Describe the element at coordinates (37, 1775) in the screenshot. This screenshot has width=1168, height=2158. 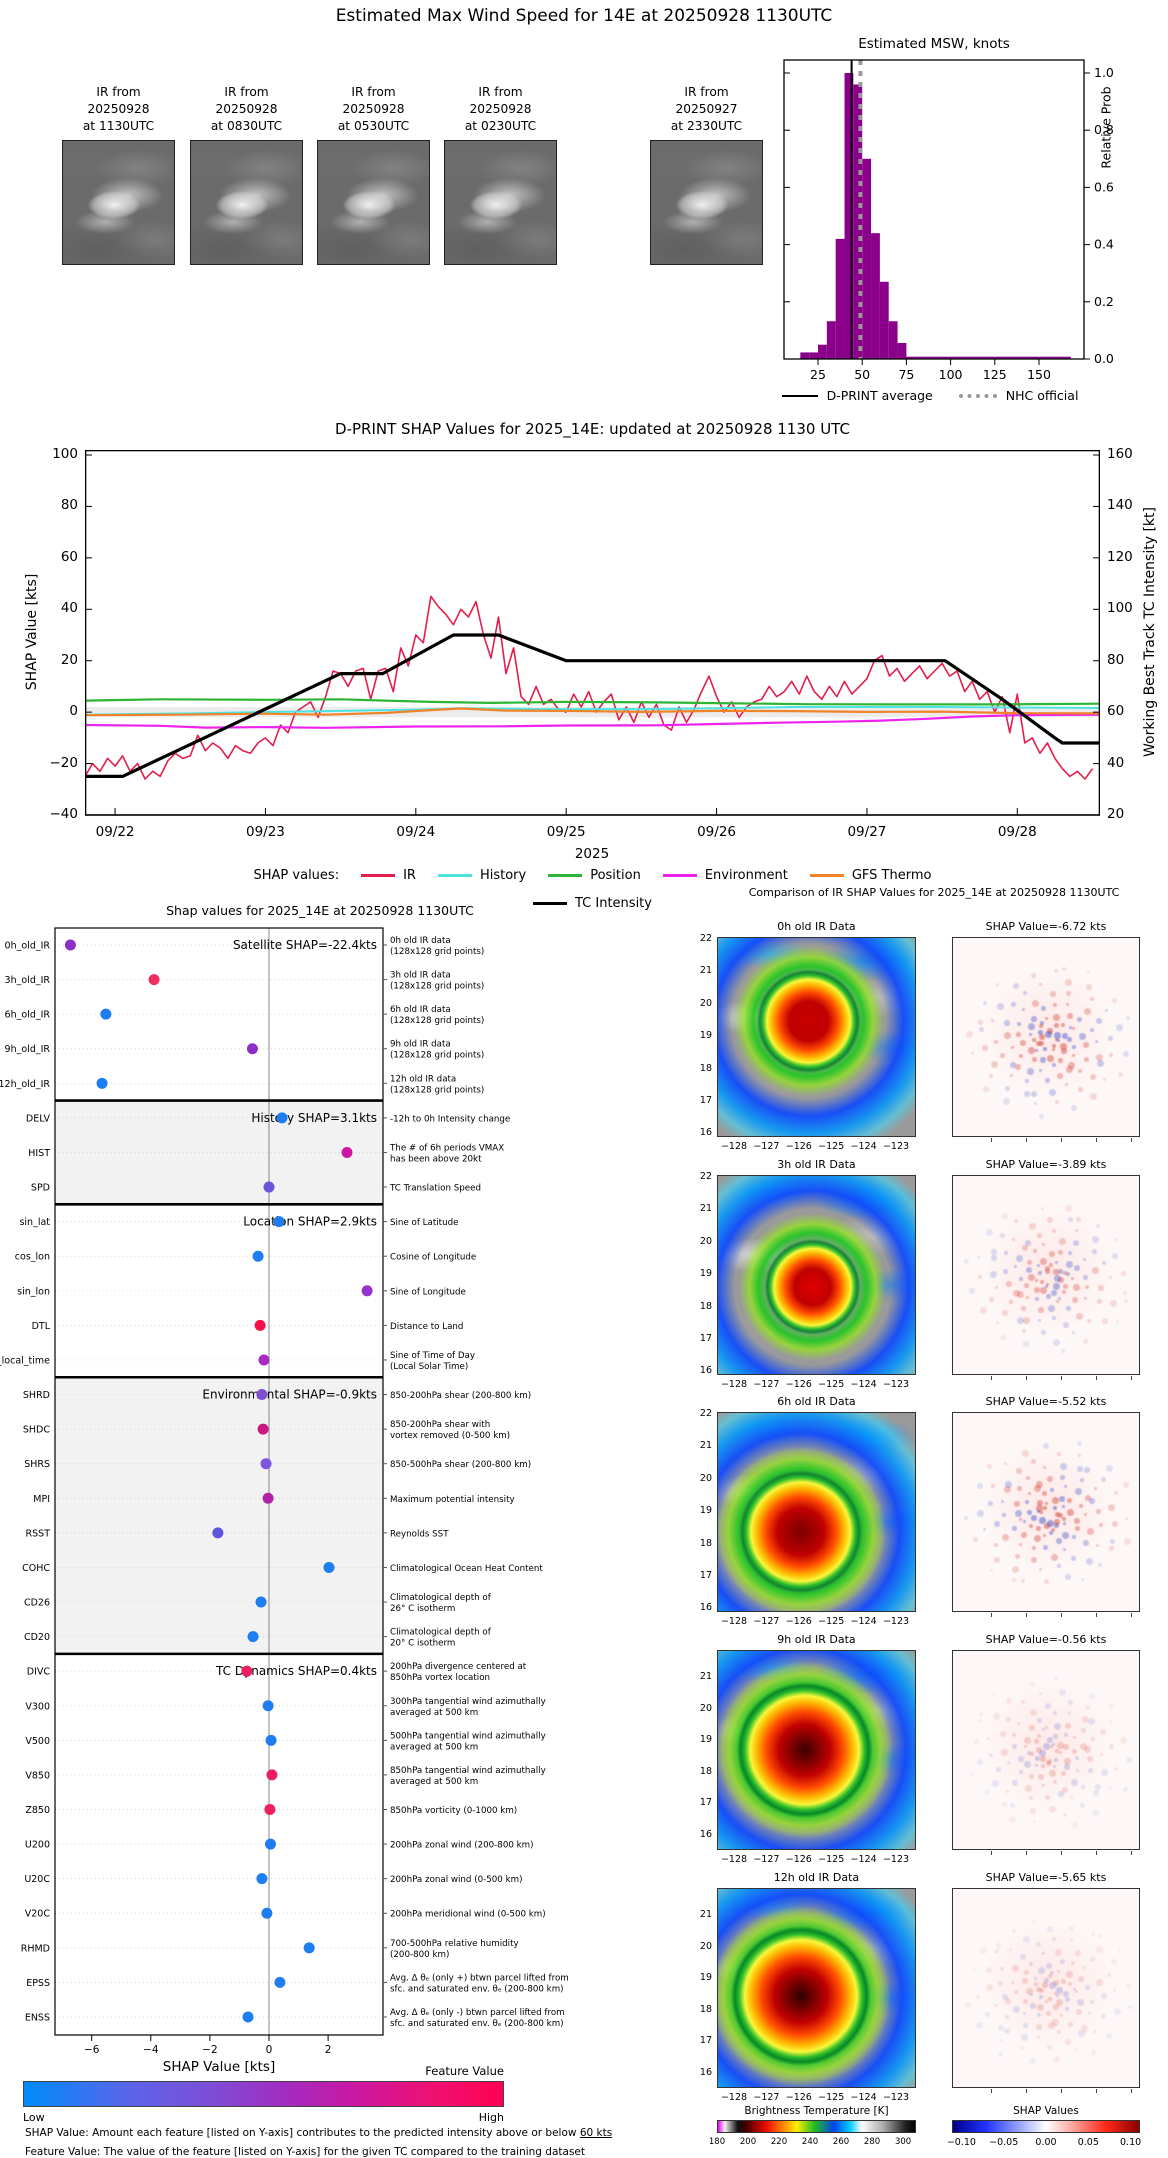
I see `feature-label: V850` at that location.